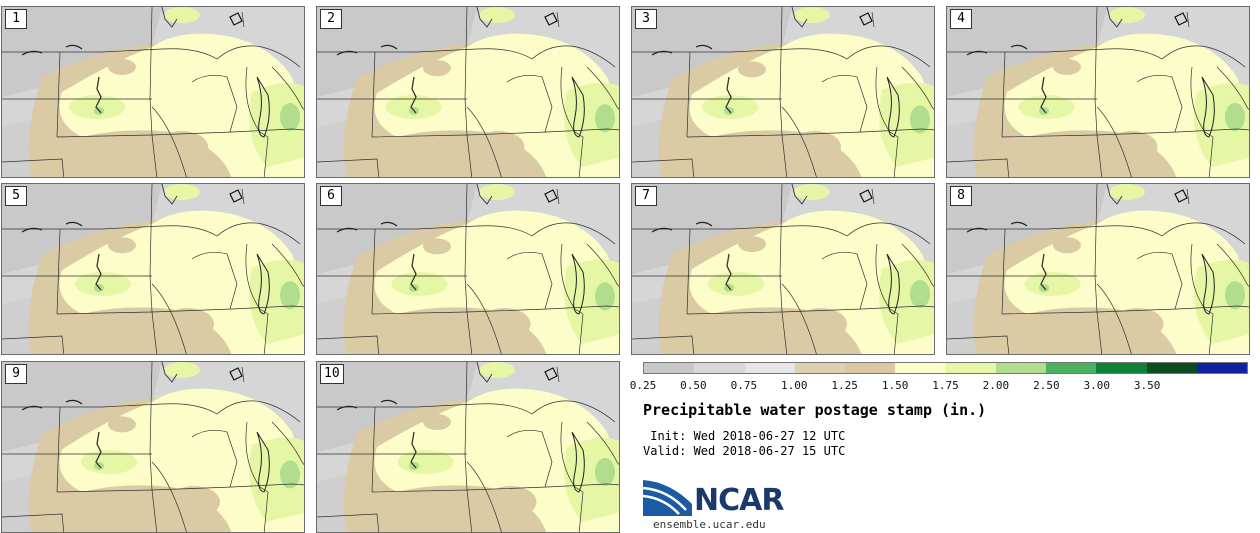 The width and height of the screenshot is (1260, 533). I want to click on colorbar-tick-label: 1.00, so click(794, 385).